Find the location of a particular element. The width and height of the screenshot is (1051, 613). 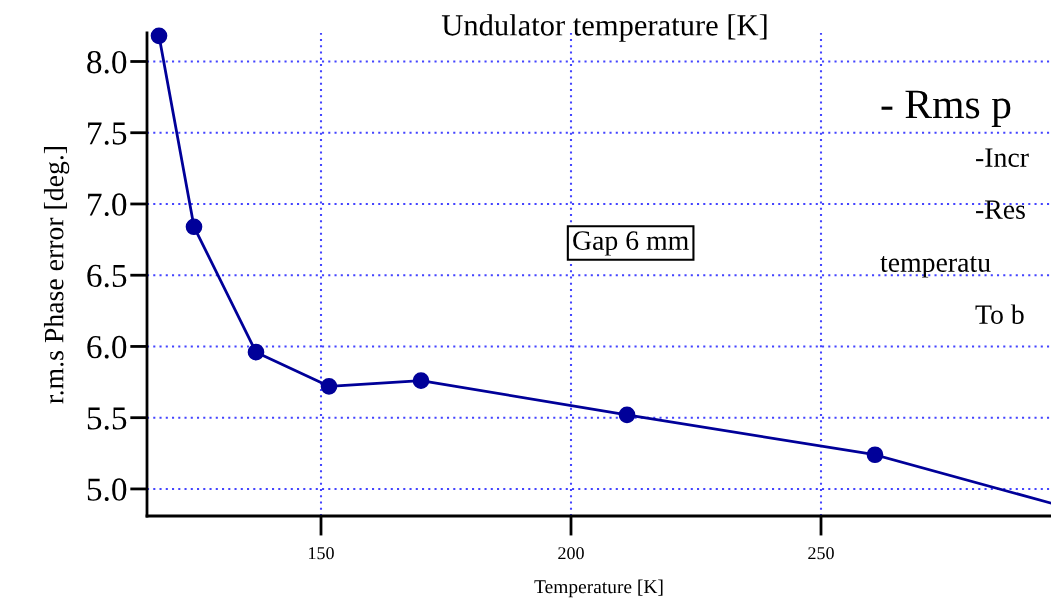

y-tick-label: 6.5 is located at coordinates (107, 276).